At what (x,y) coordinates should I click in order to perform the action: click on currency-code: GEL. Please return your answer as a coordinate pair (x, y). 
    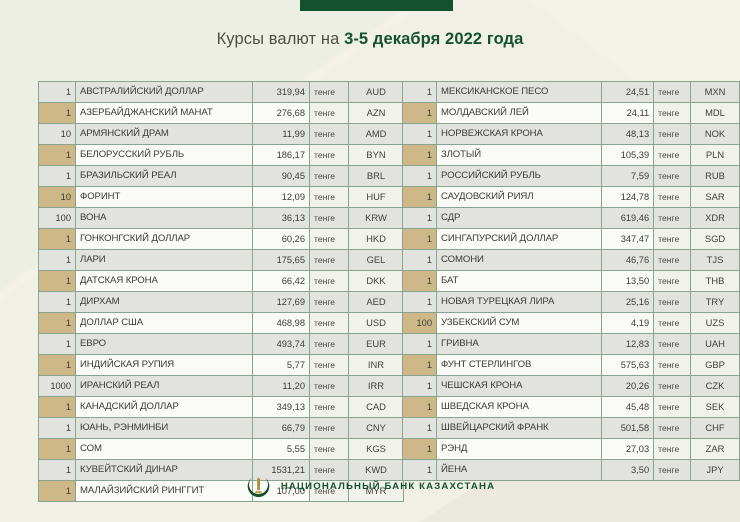
    Looking at the image, I should click on (376, 260).